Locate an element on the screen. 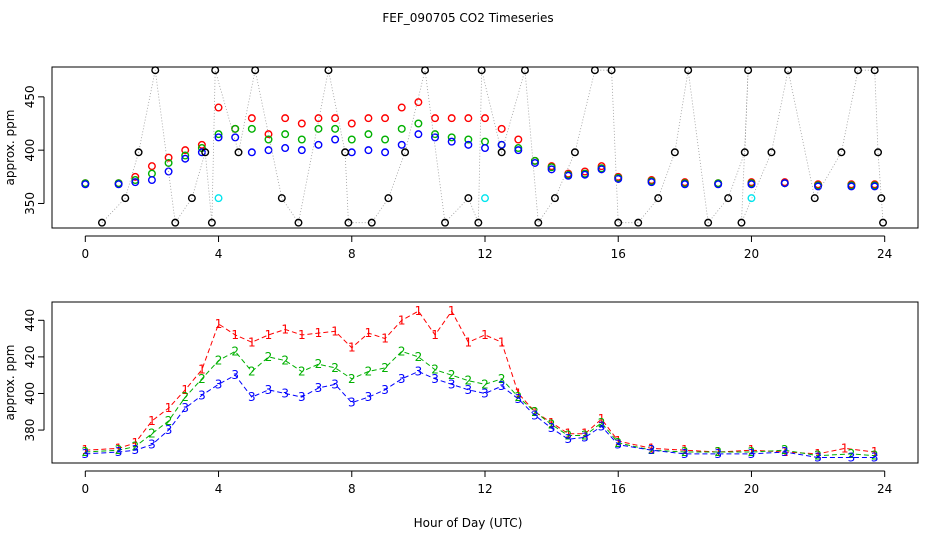 This screenshot has height=540, width=936. x-tick-label: 24 is located at coordinates (884, 254).